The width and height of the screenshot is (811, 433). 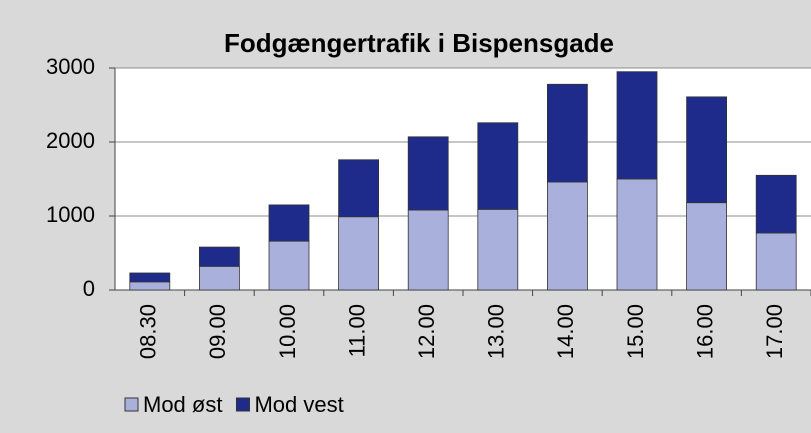 I want to click on x-tick-label: 10.00, so click(x=287, y=331).